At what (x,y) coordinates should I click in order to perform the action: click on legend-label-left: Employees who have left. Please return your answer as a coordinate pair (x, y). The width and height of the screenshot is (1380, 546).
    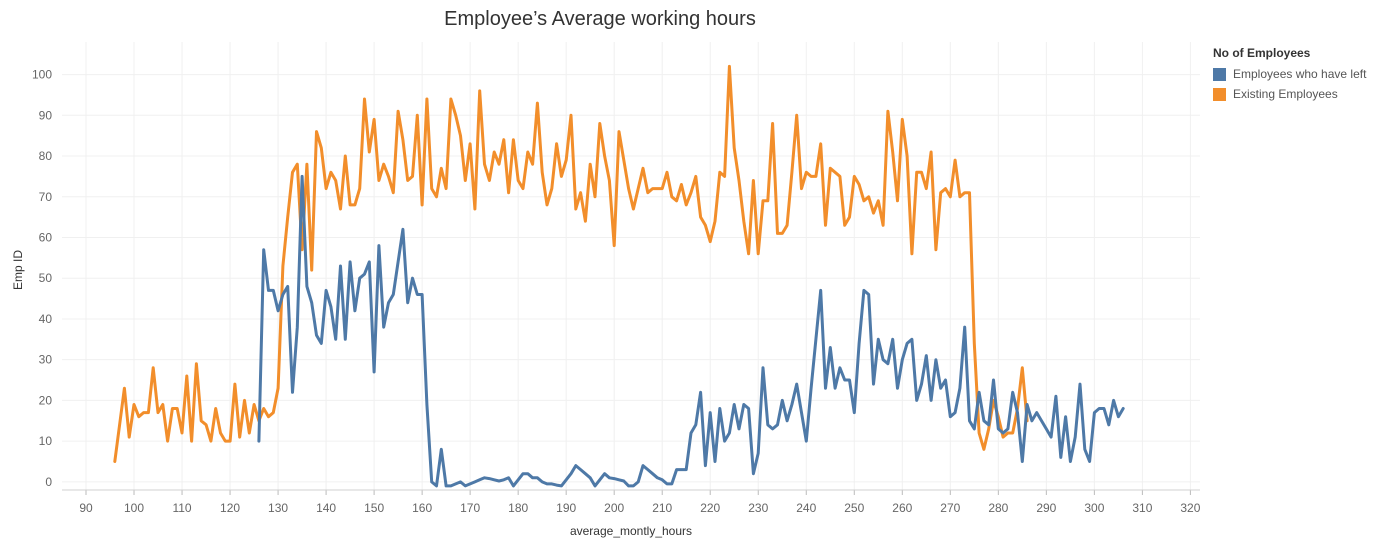
    Looking at the image, I should click on (1300, 74).